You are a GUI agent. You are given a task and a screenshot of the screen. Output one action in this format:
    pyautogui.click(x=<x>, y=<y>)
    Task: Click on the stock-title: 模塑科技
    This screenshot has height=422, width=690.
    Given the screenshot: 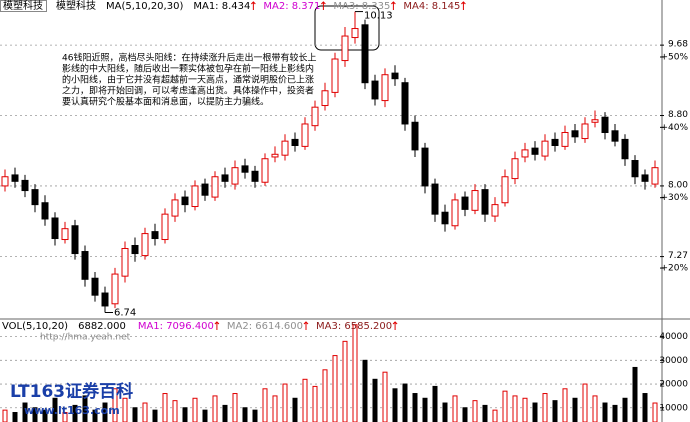 What is the action you would take?
    pyautogui.click(x=23, y=6)
    